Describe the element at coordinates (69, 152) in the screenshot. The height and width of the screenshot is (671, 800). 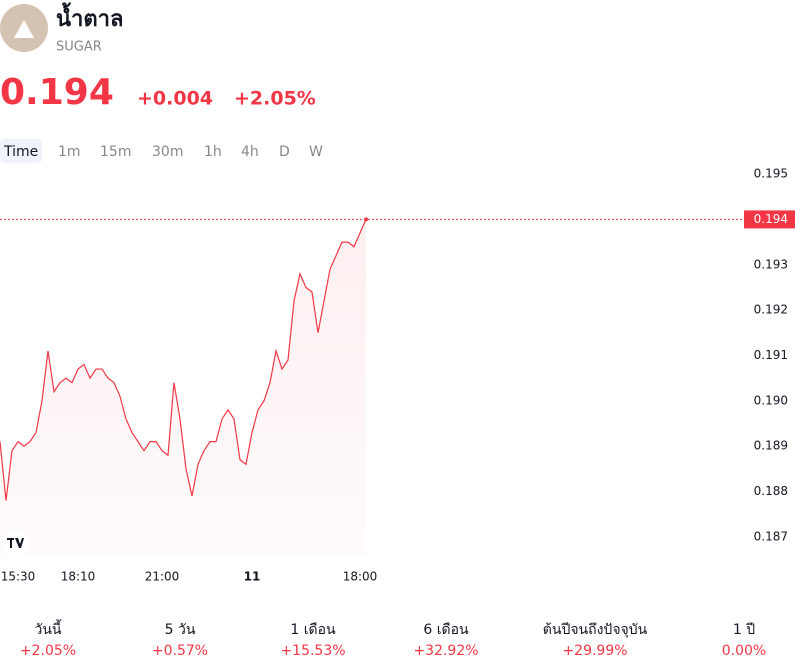
I see `timeframe-tab: 1m` at that location.